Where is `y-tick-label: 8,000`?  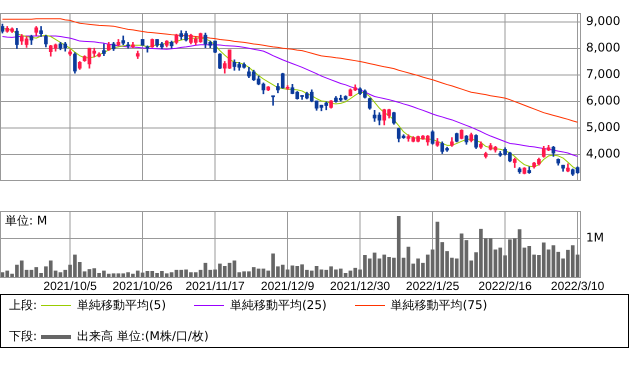
y-tick-label: 8,000 is located at coordinates (603, 47).